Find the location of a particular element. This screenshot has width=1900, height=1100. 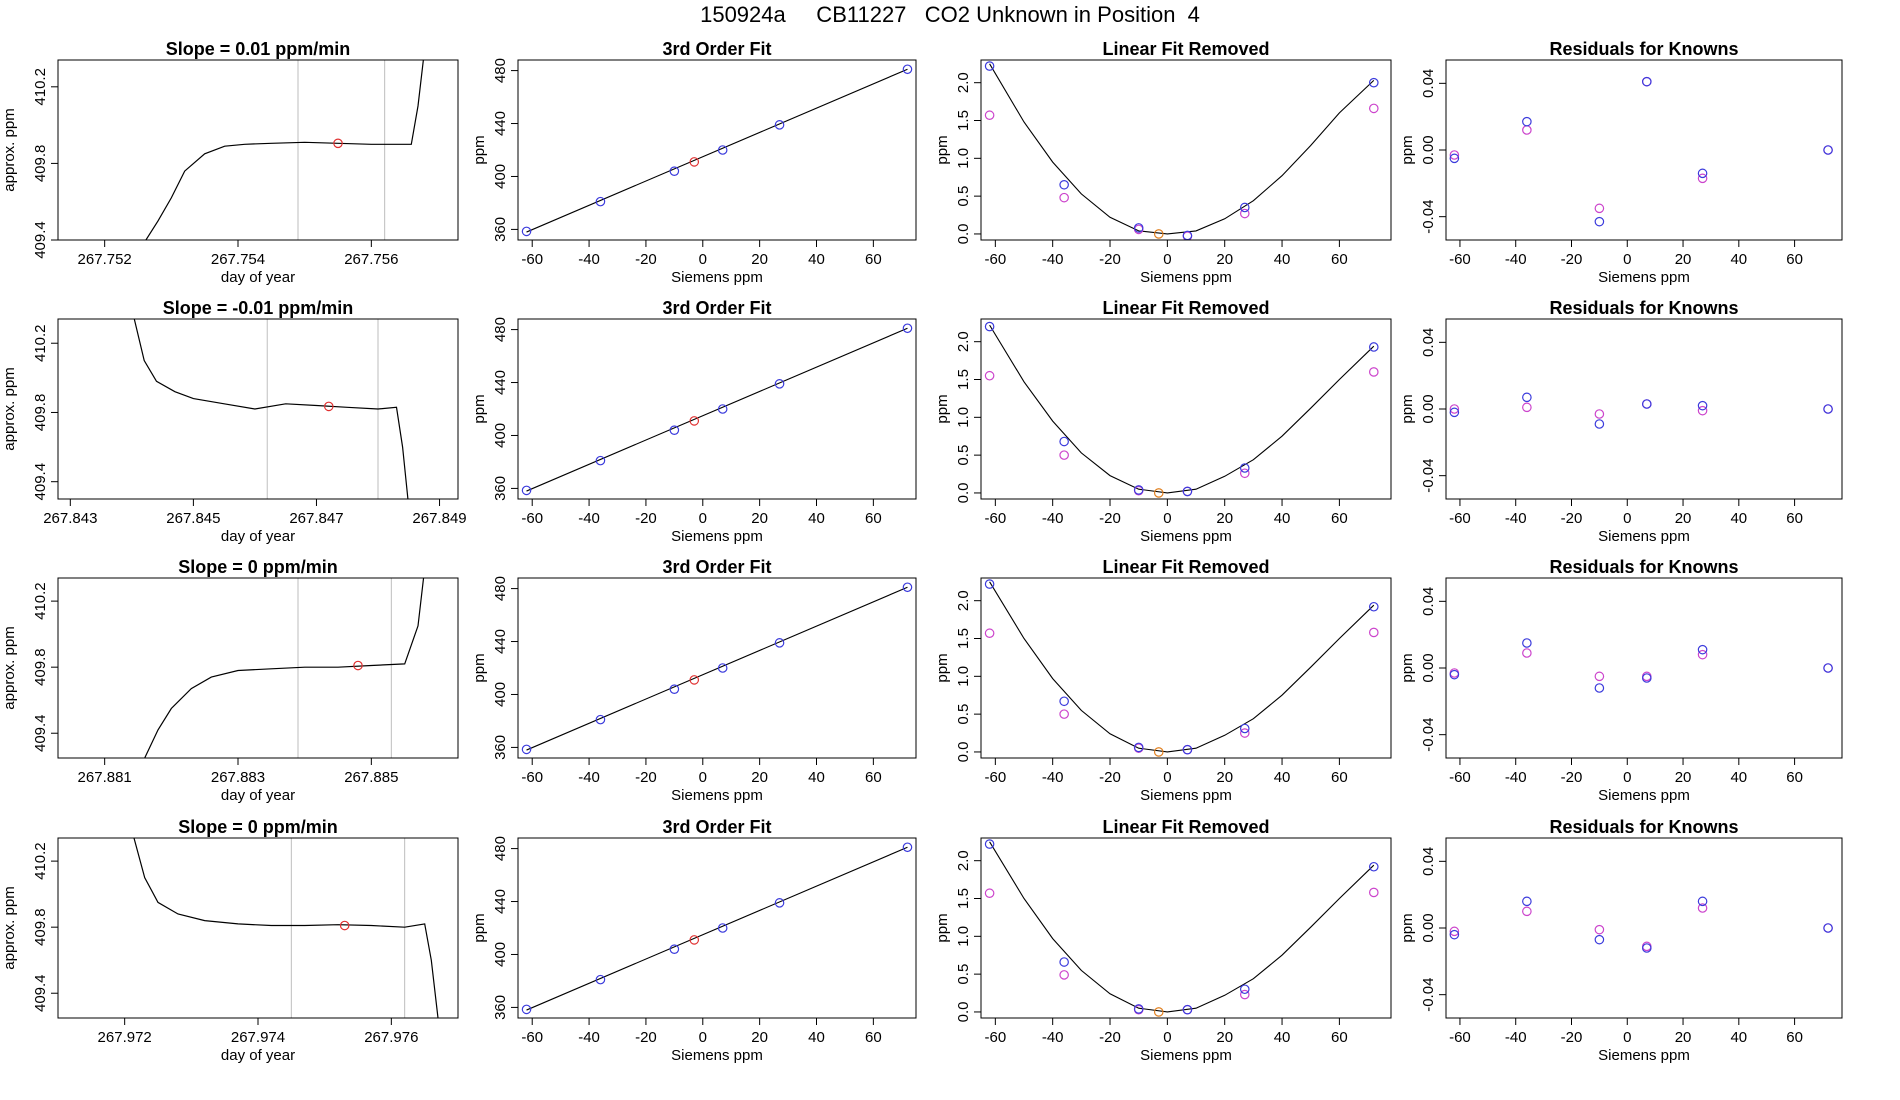

y-tick-label: 409.8 is located at coordinates (40, 164).